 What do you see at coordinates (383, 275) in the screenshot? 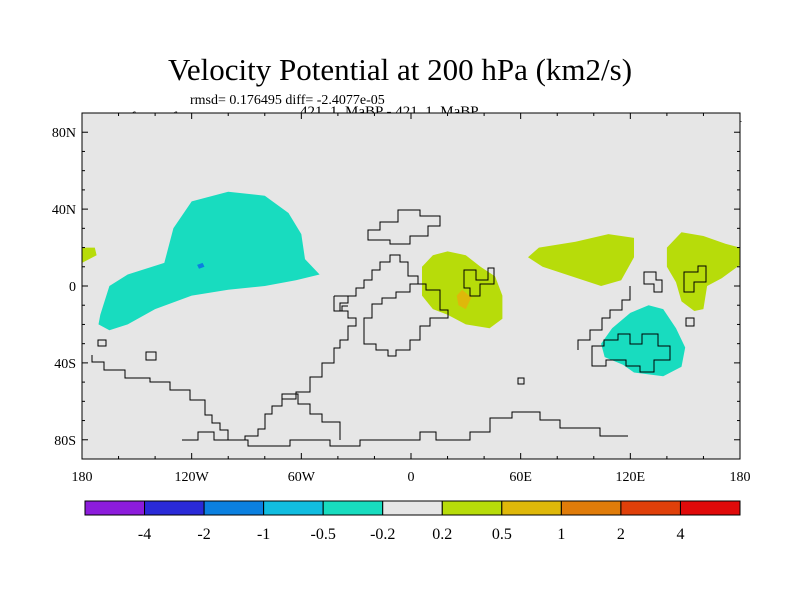
I see `coastline-north-atlantic` at bounding box center [383, 275].